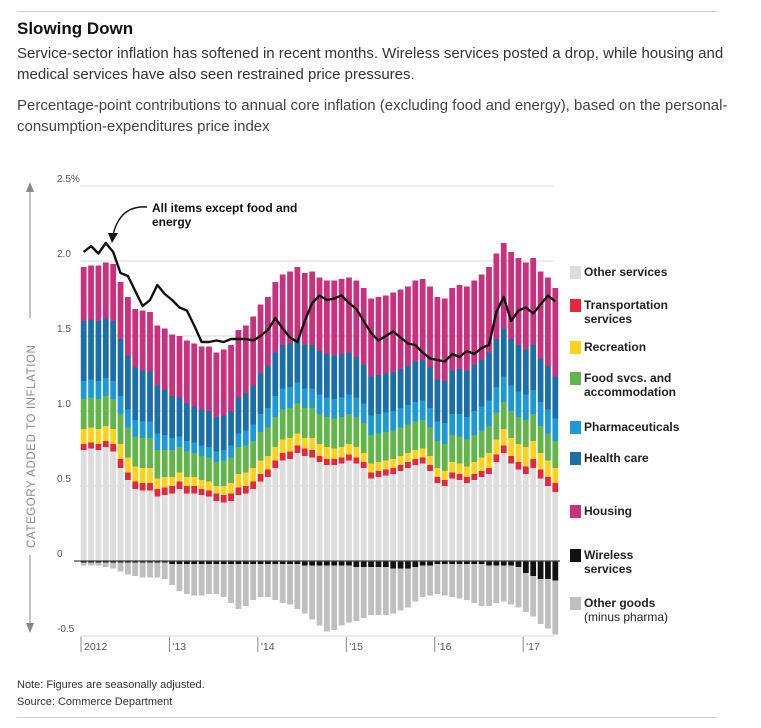  Describe the element at coordinates (66, 629) in the screenshot. I see `y-tick-label: -0.5` at that location.